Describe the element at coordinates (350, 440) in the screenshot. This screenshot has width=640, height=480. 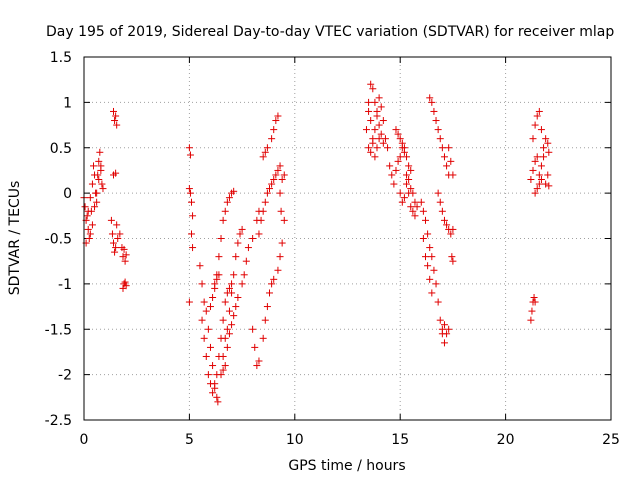
I see `x-tick-labels: 0 5 10 15 20 25` at that location.